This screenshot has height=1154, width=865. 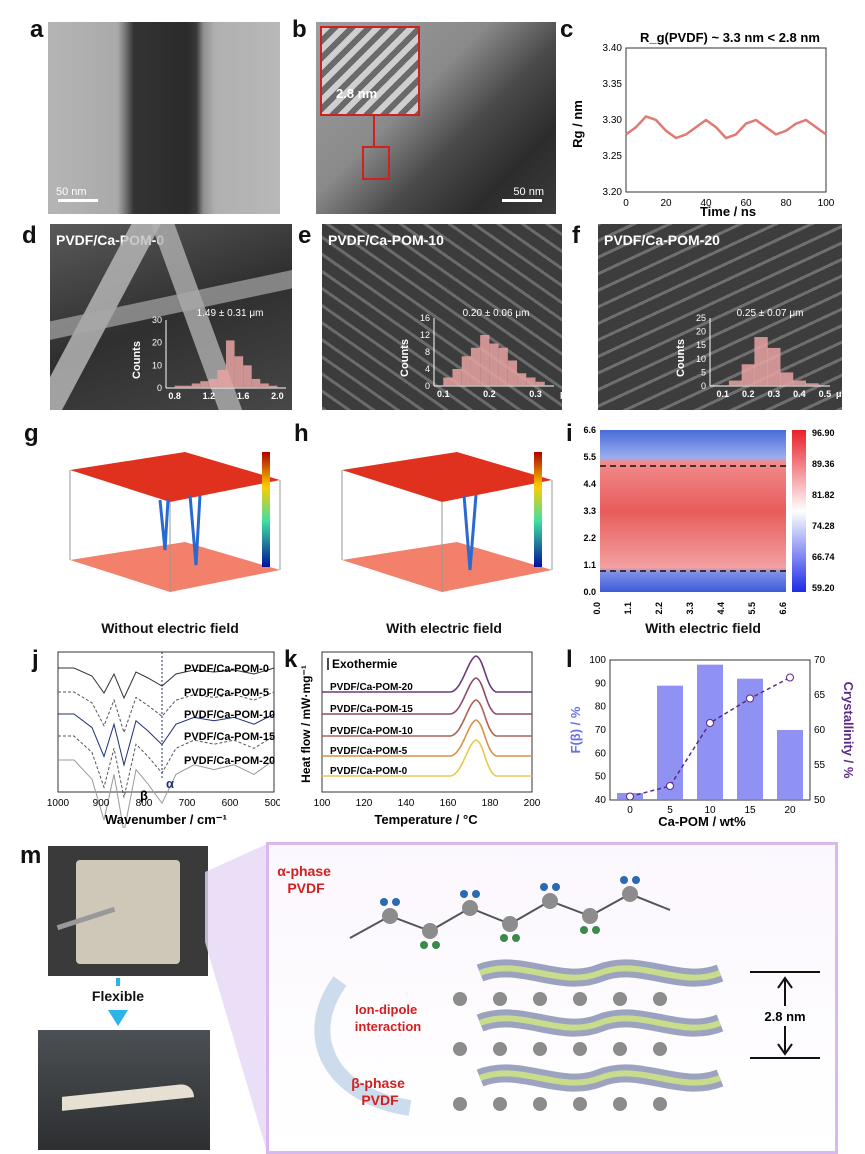 What do you see at coordinates (703, 386) in the screenshot?
I see `y-tick-label: 0` at bounding box center [703, 386].